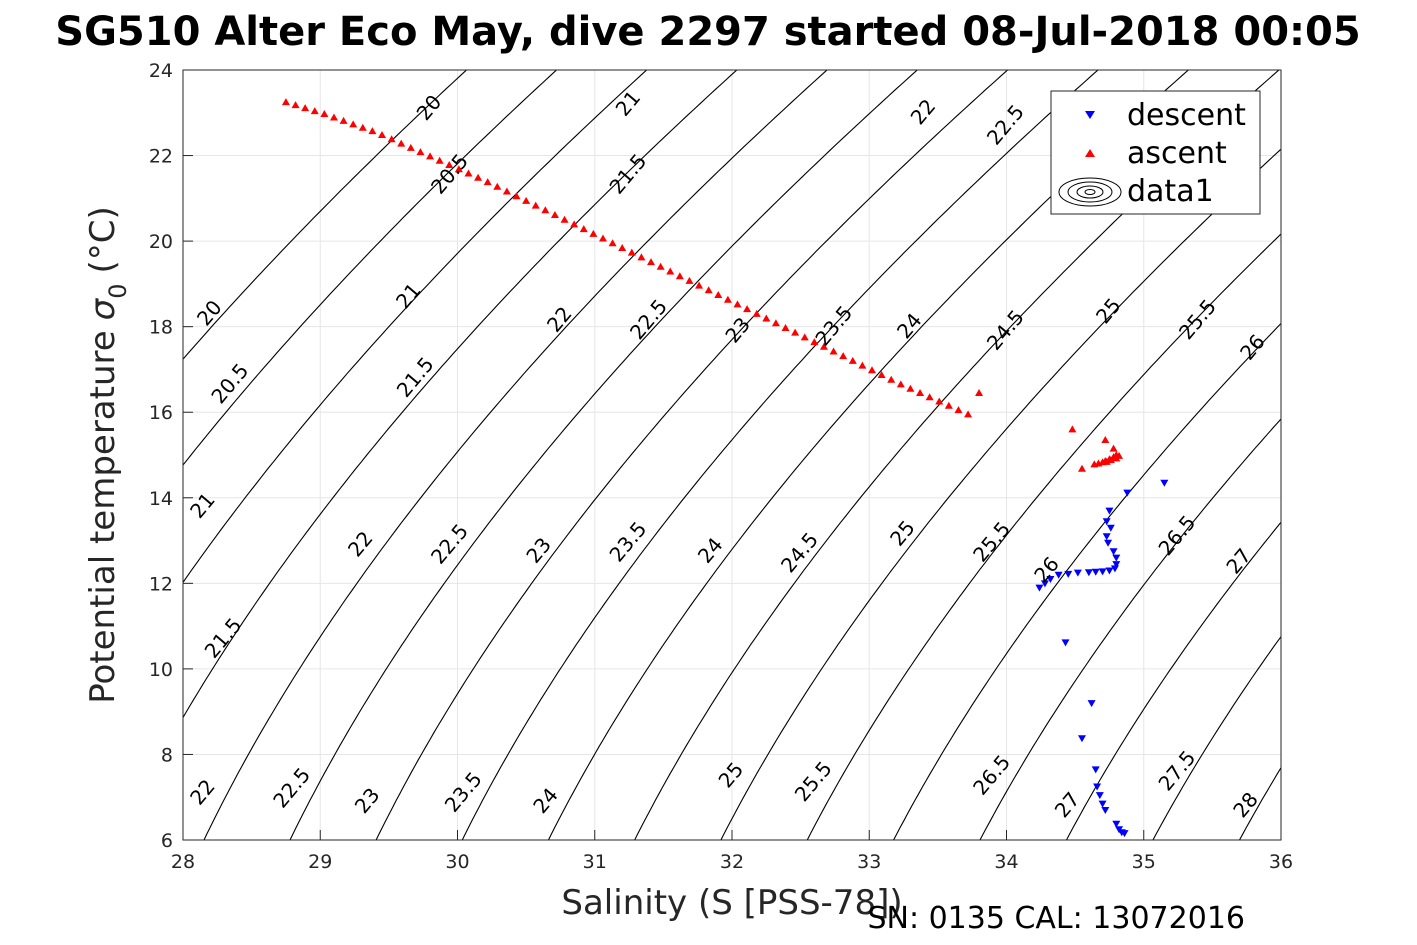 The image size is (1417, 945). Describe the element at coordinates (161, 328) in the screenshot. I see `y-tick-label: 18` at that location.